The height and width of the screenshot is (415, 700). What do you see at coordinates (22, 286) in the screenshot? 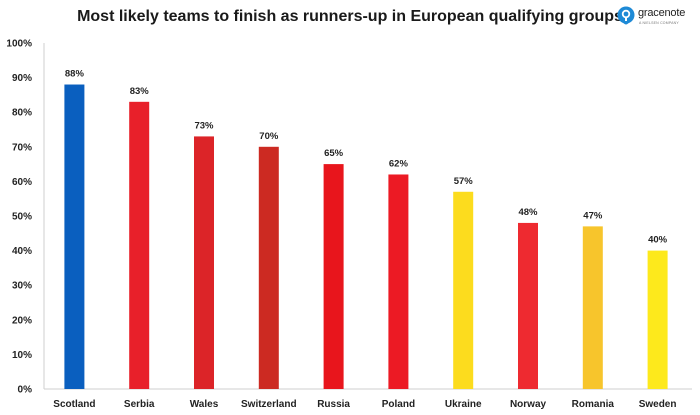
I see `y-tick-label: 30%` at bounding box center [22, 286].